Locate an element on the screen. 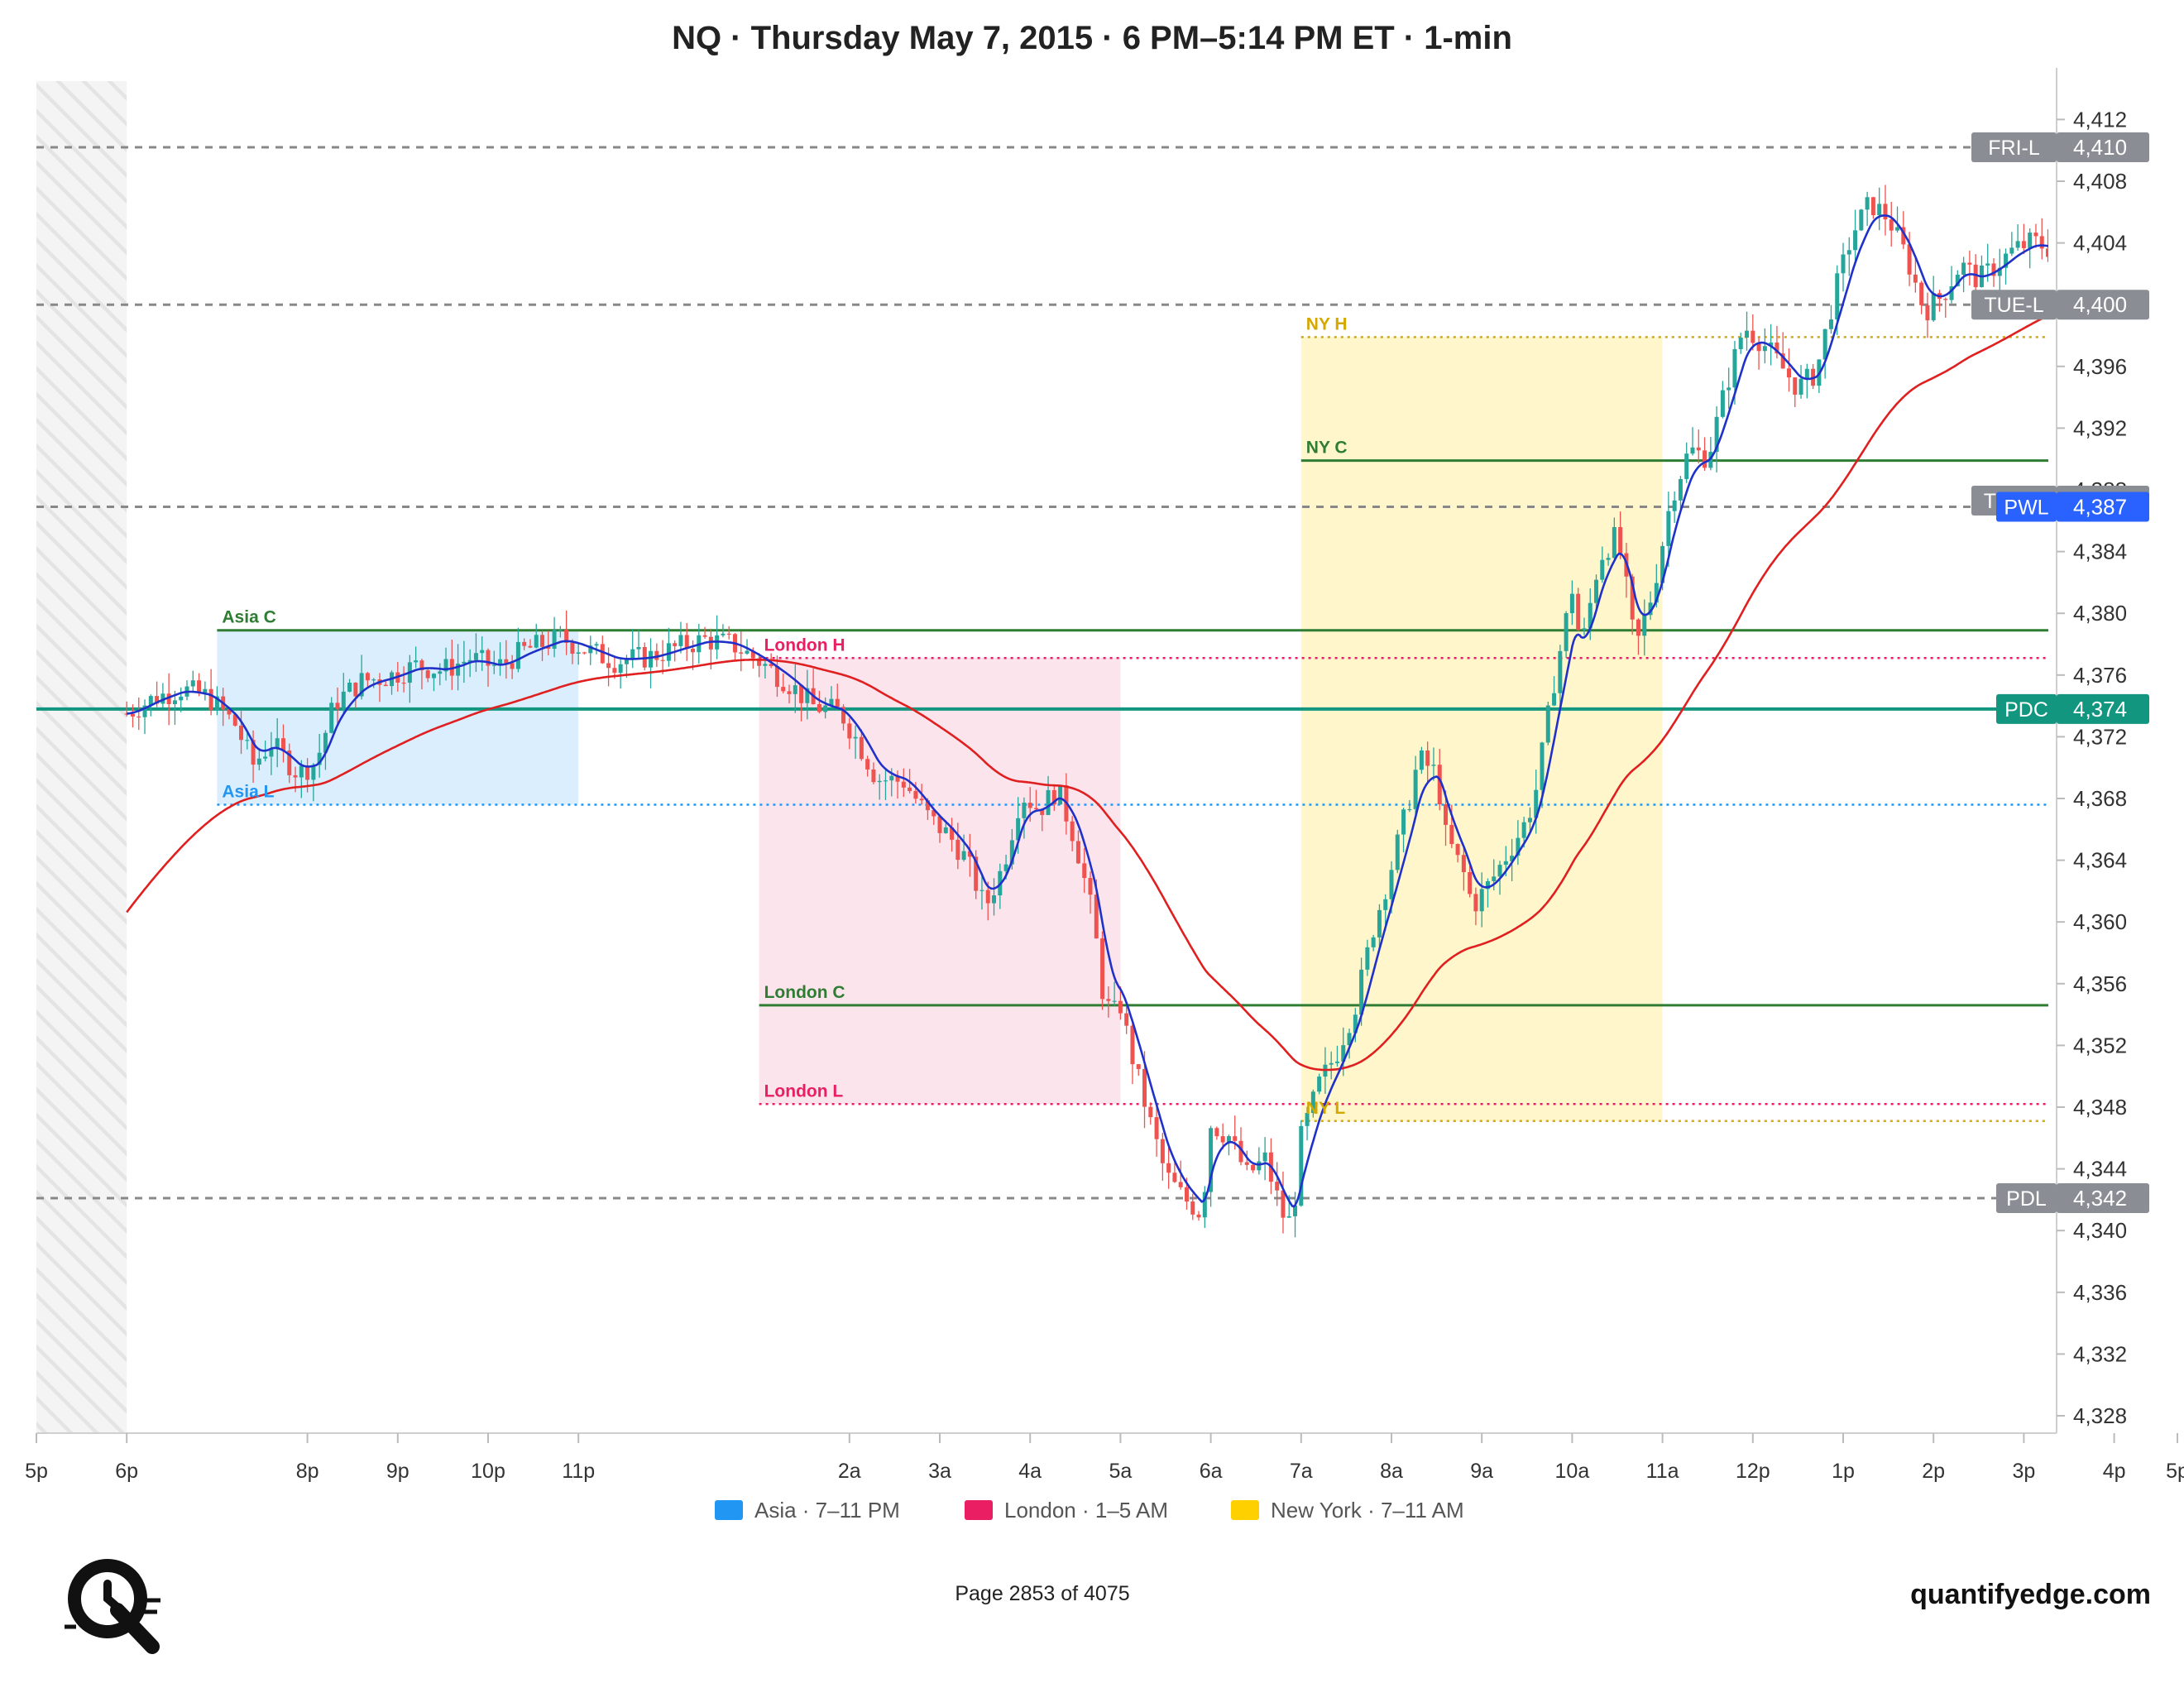 The height and width of the screenshot is (1688, 2184). y-tick-label: 4,392 is located at coordinates (2100, 427).